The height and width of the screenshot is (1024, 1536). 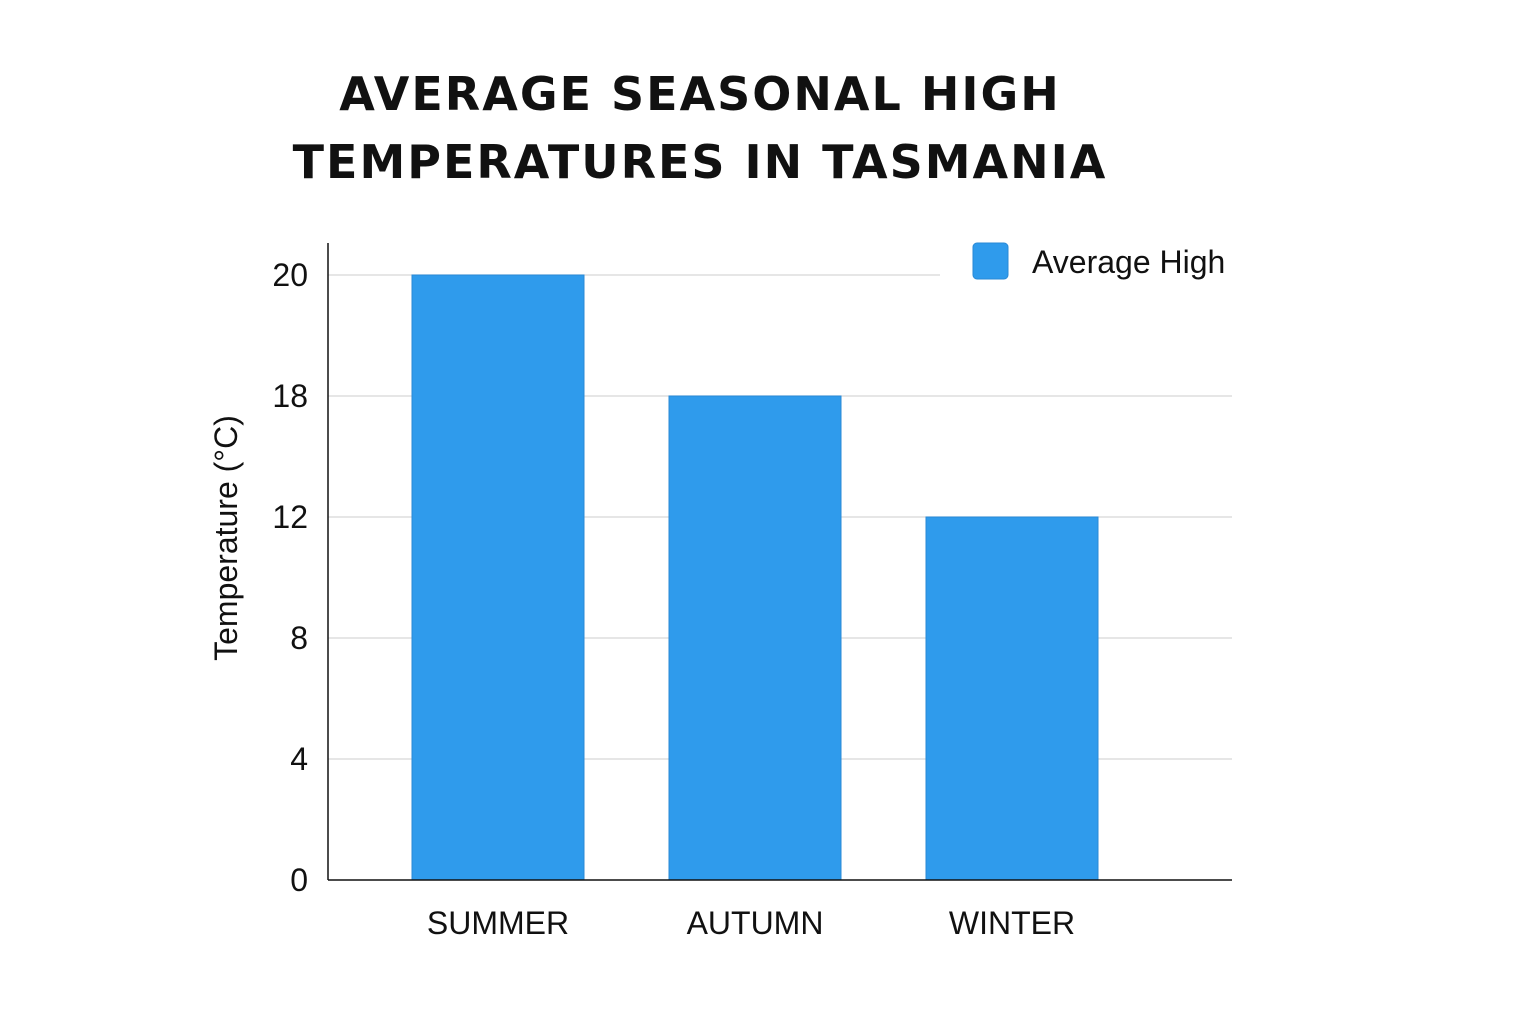 I want to click on y-tick-labels: 0 4 8 12 18 20, so click(x=290, y=577).